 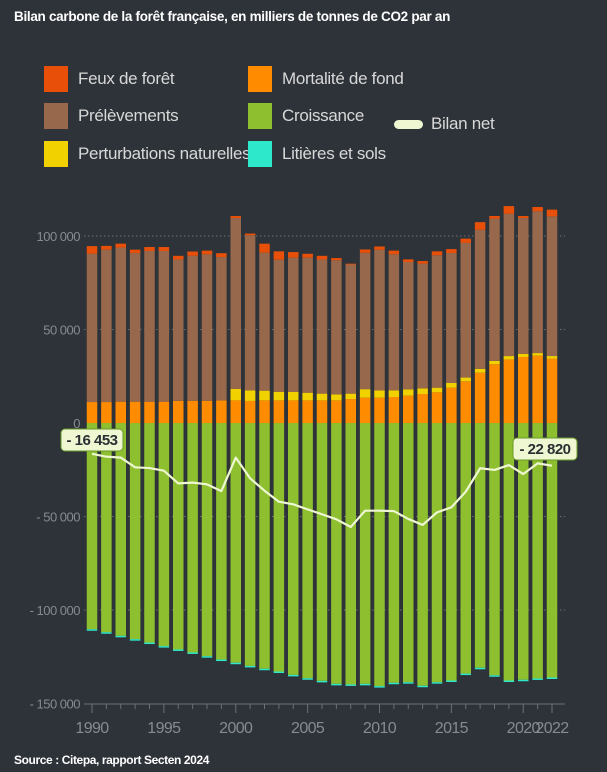 What do you see at coordinates (120, 412) in the screenshot?
I see `bar-mortalite-1992` at bounding box center [120, 412].